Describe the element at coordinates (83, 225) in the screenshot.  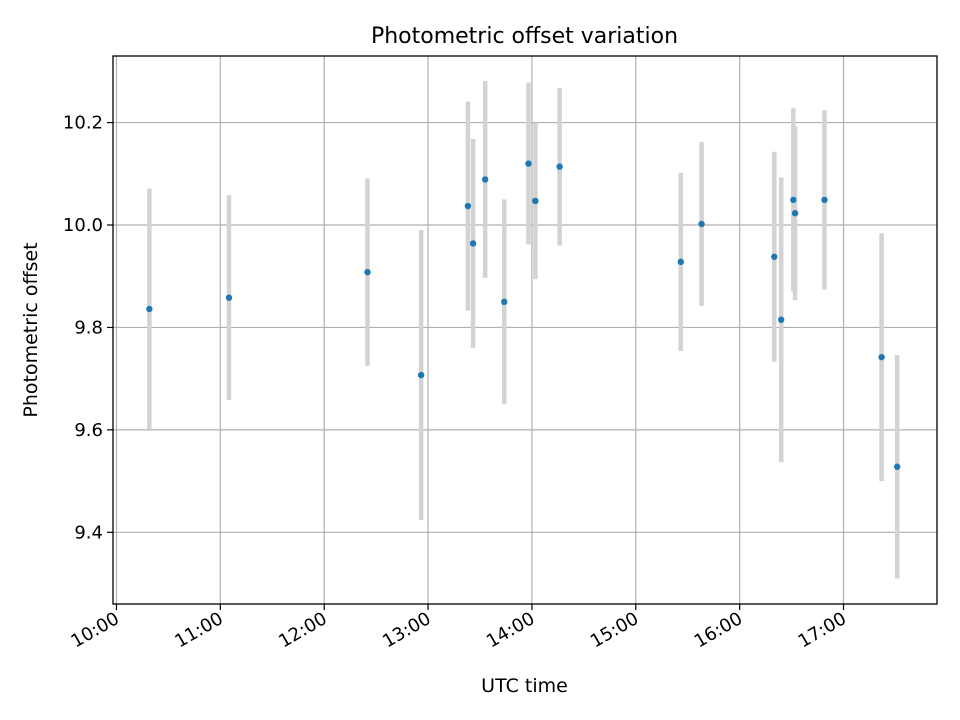
I see `y-tick-label: 10.0` at that location.